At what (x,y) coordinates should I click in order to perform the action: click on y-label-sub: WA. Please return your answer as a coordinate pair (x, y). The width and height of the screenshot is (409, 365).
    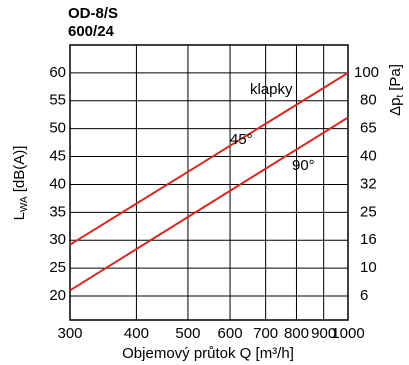
    Looking at the image, I should click on (24, 204).